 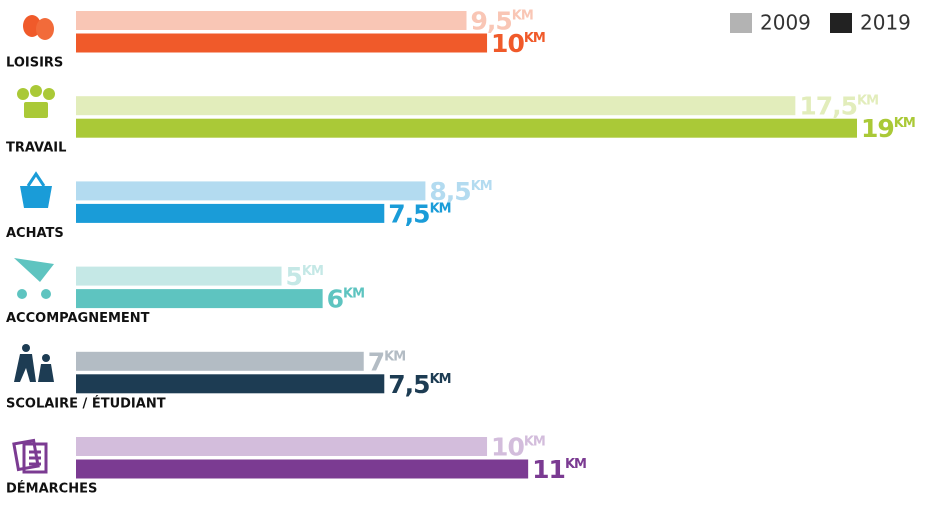 I want to click on value-label: 9,5KM, so click(x=502, y=21).